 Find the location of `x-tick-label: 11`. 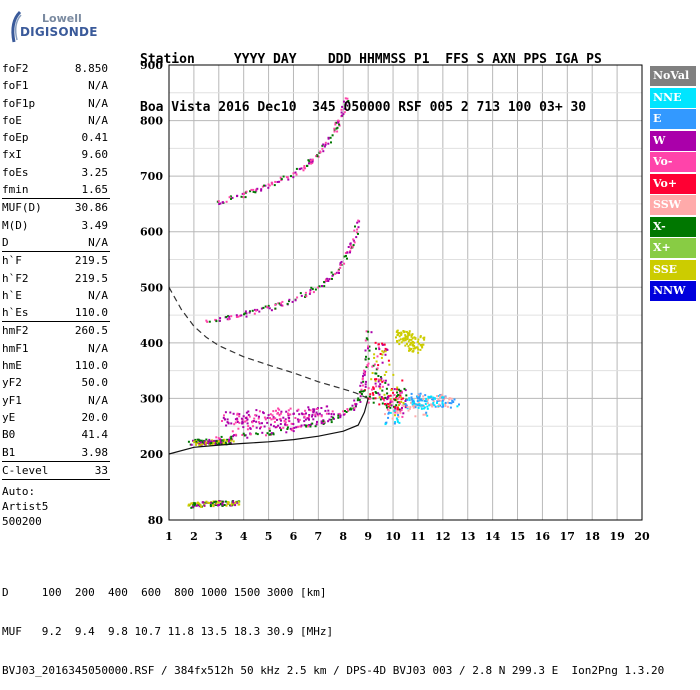

x-tick-label: 11 is located at coordinates (417, 536).